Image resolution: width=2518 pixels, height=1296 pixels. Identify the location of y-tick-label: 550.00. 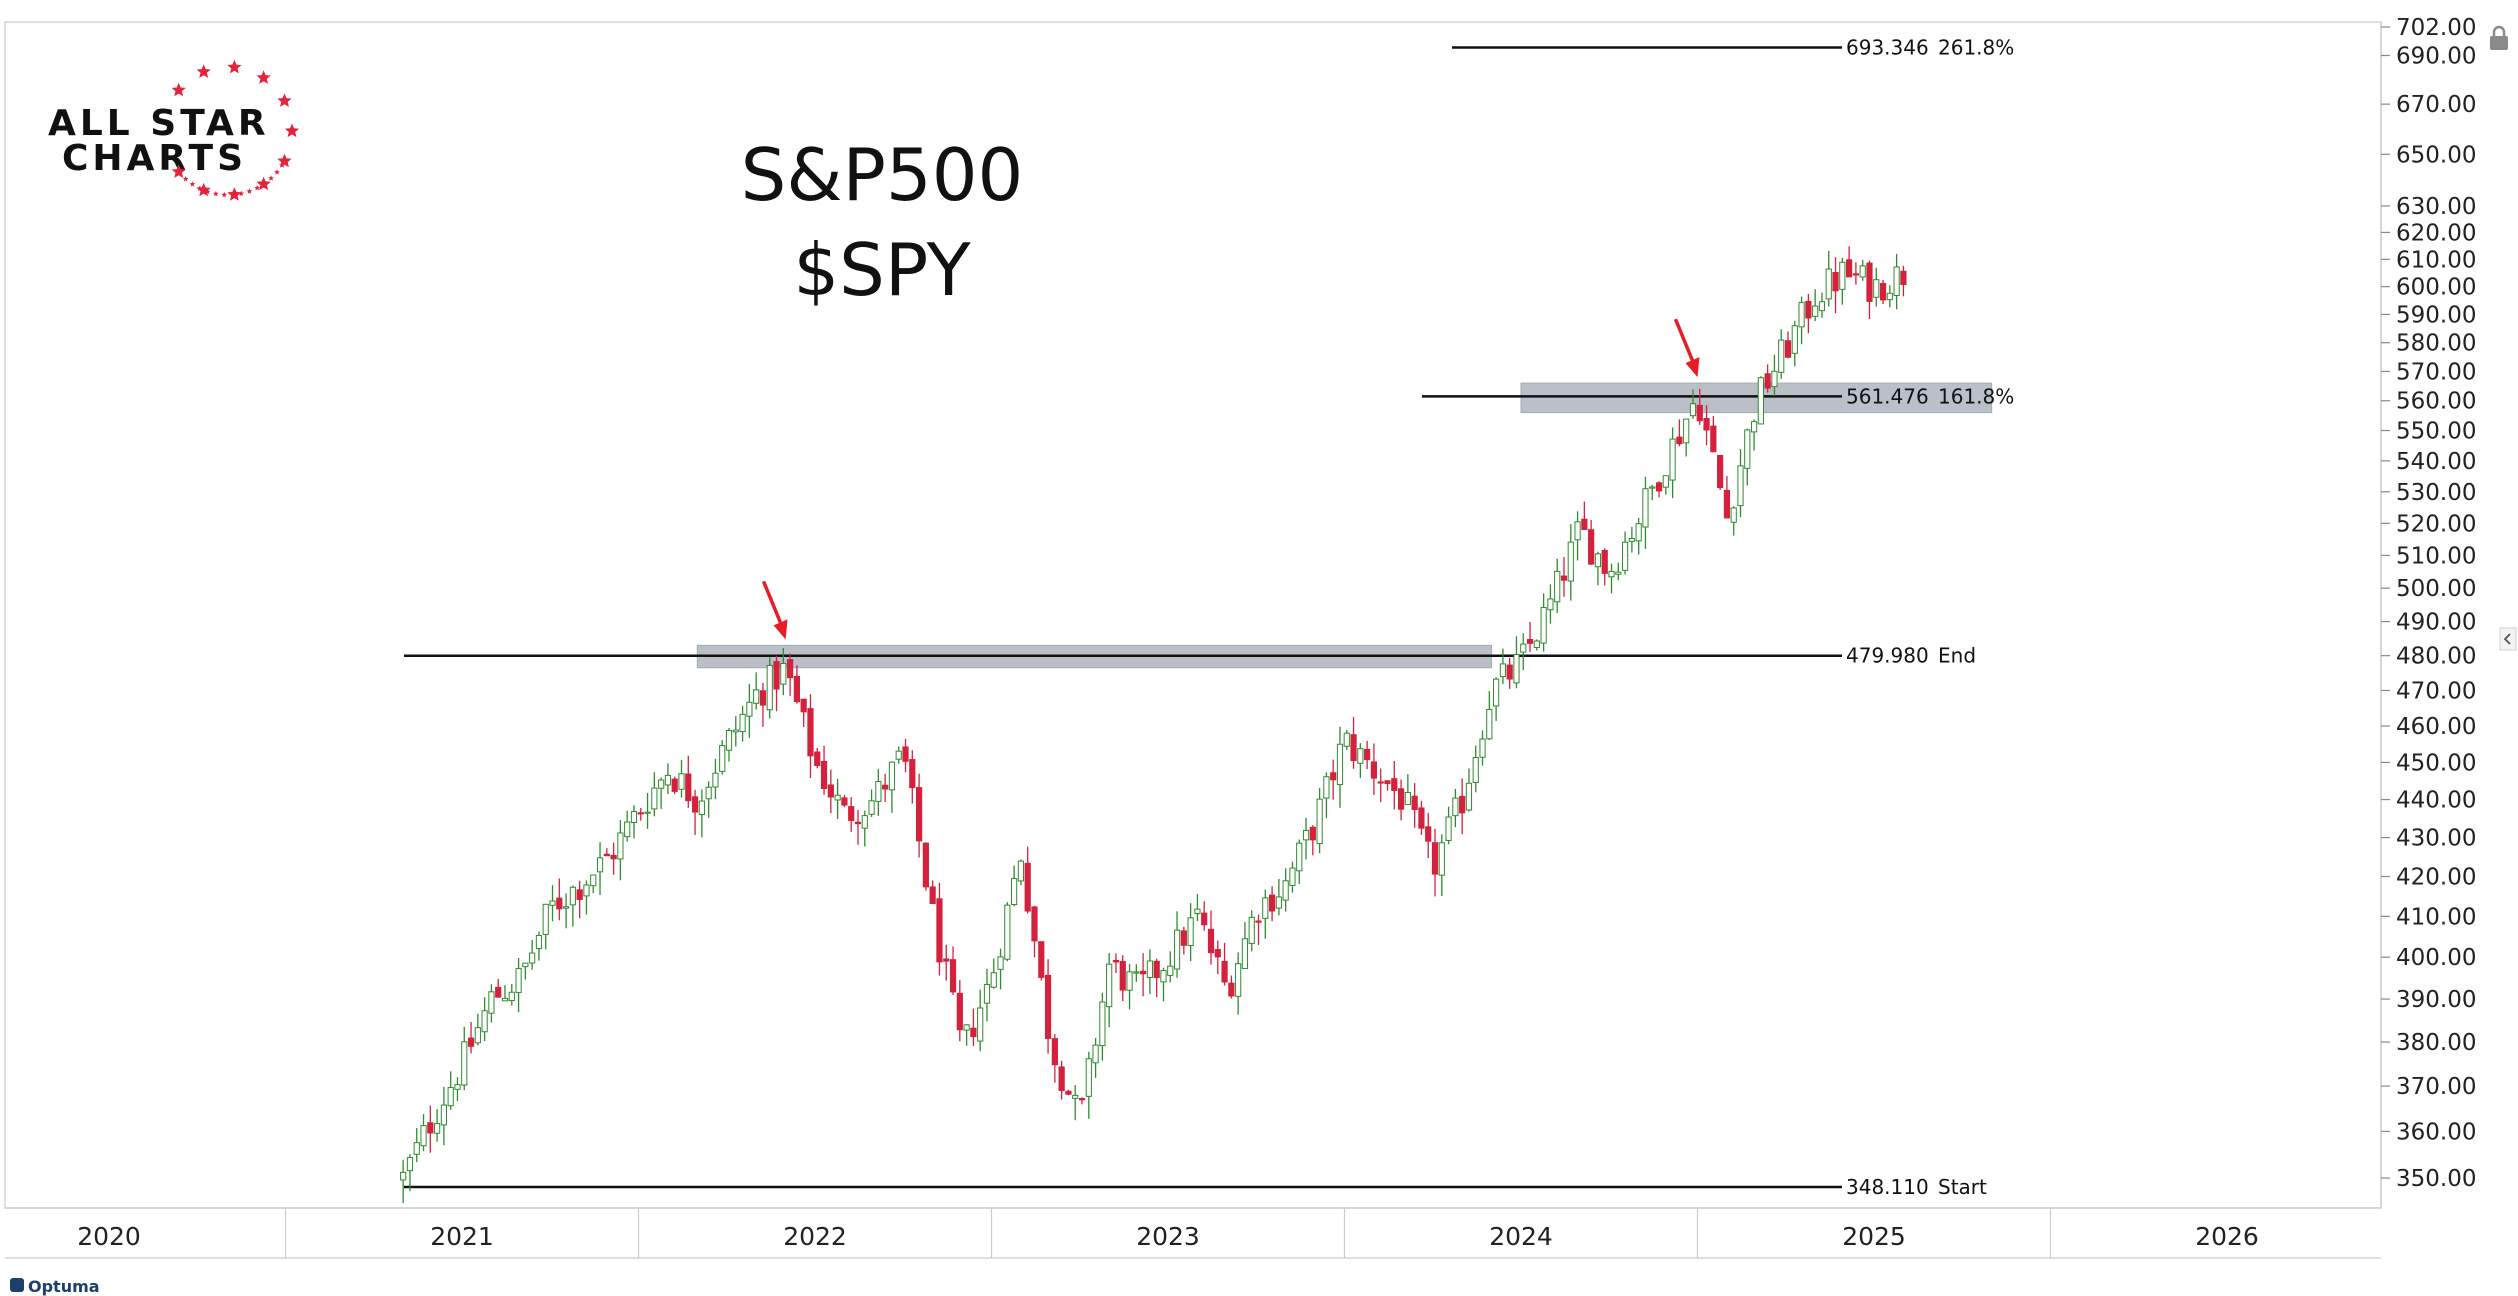
(2436, 432).